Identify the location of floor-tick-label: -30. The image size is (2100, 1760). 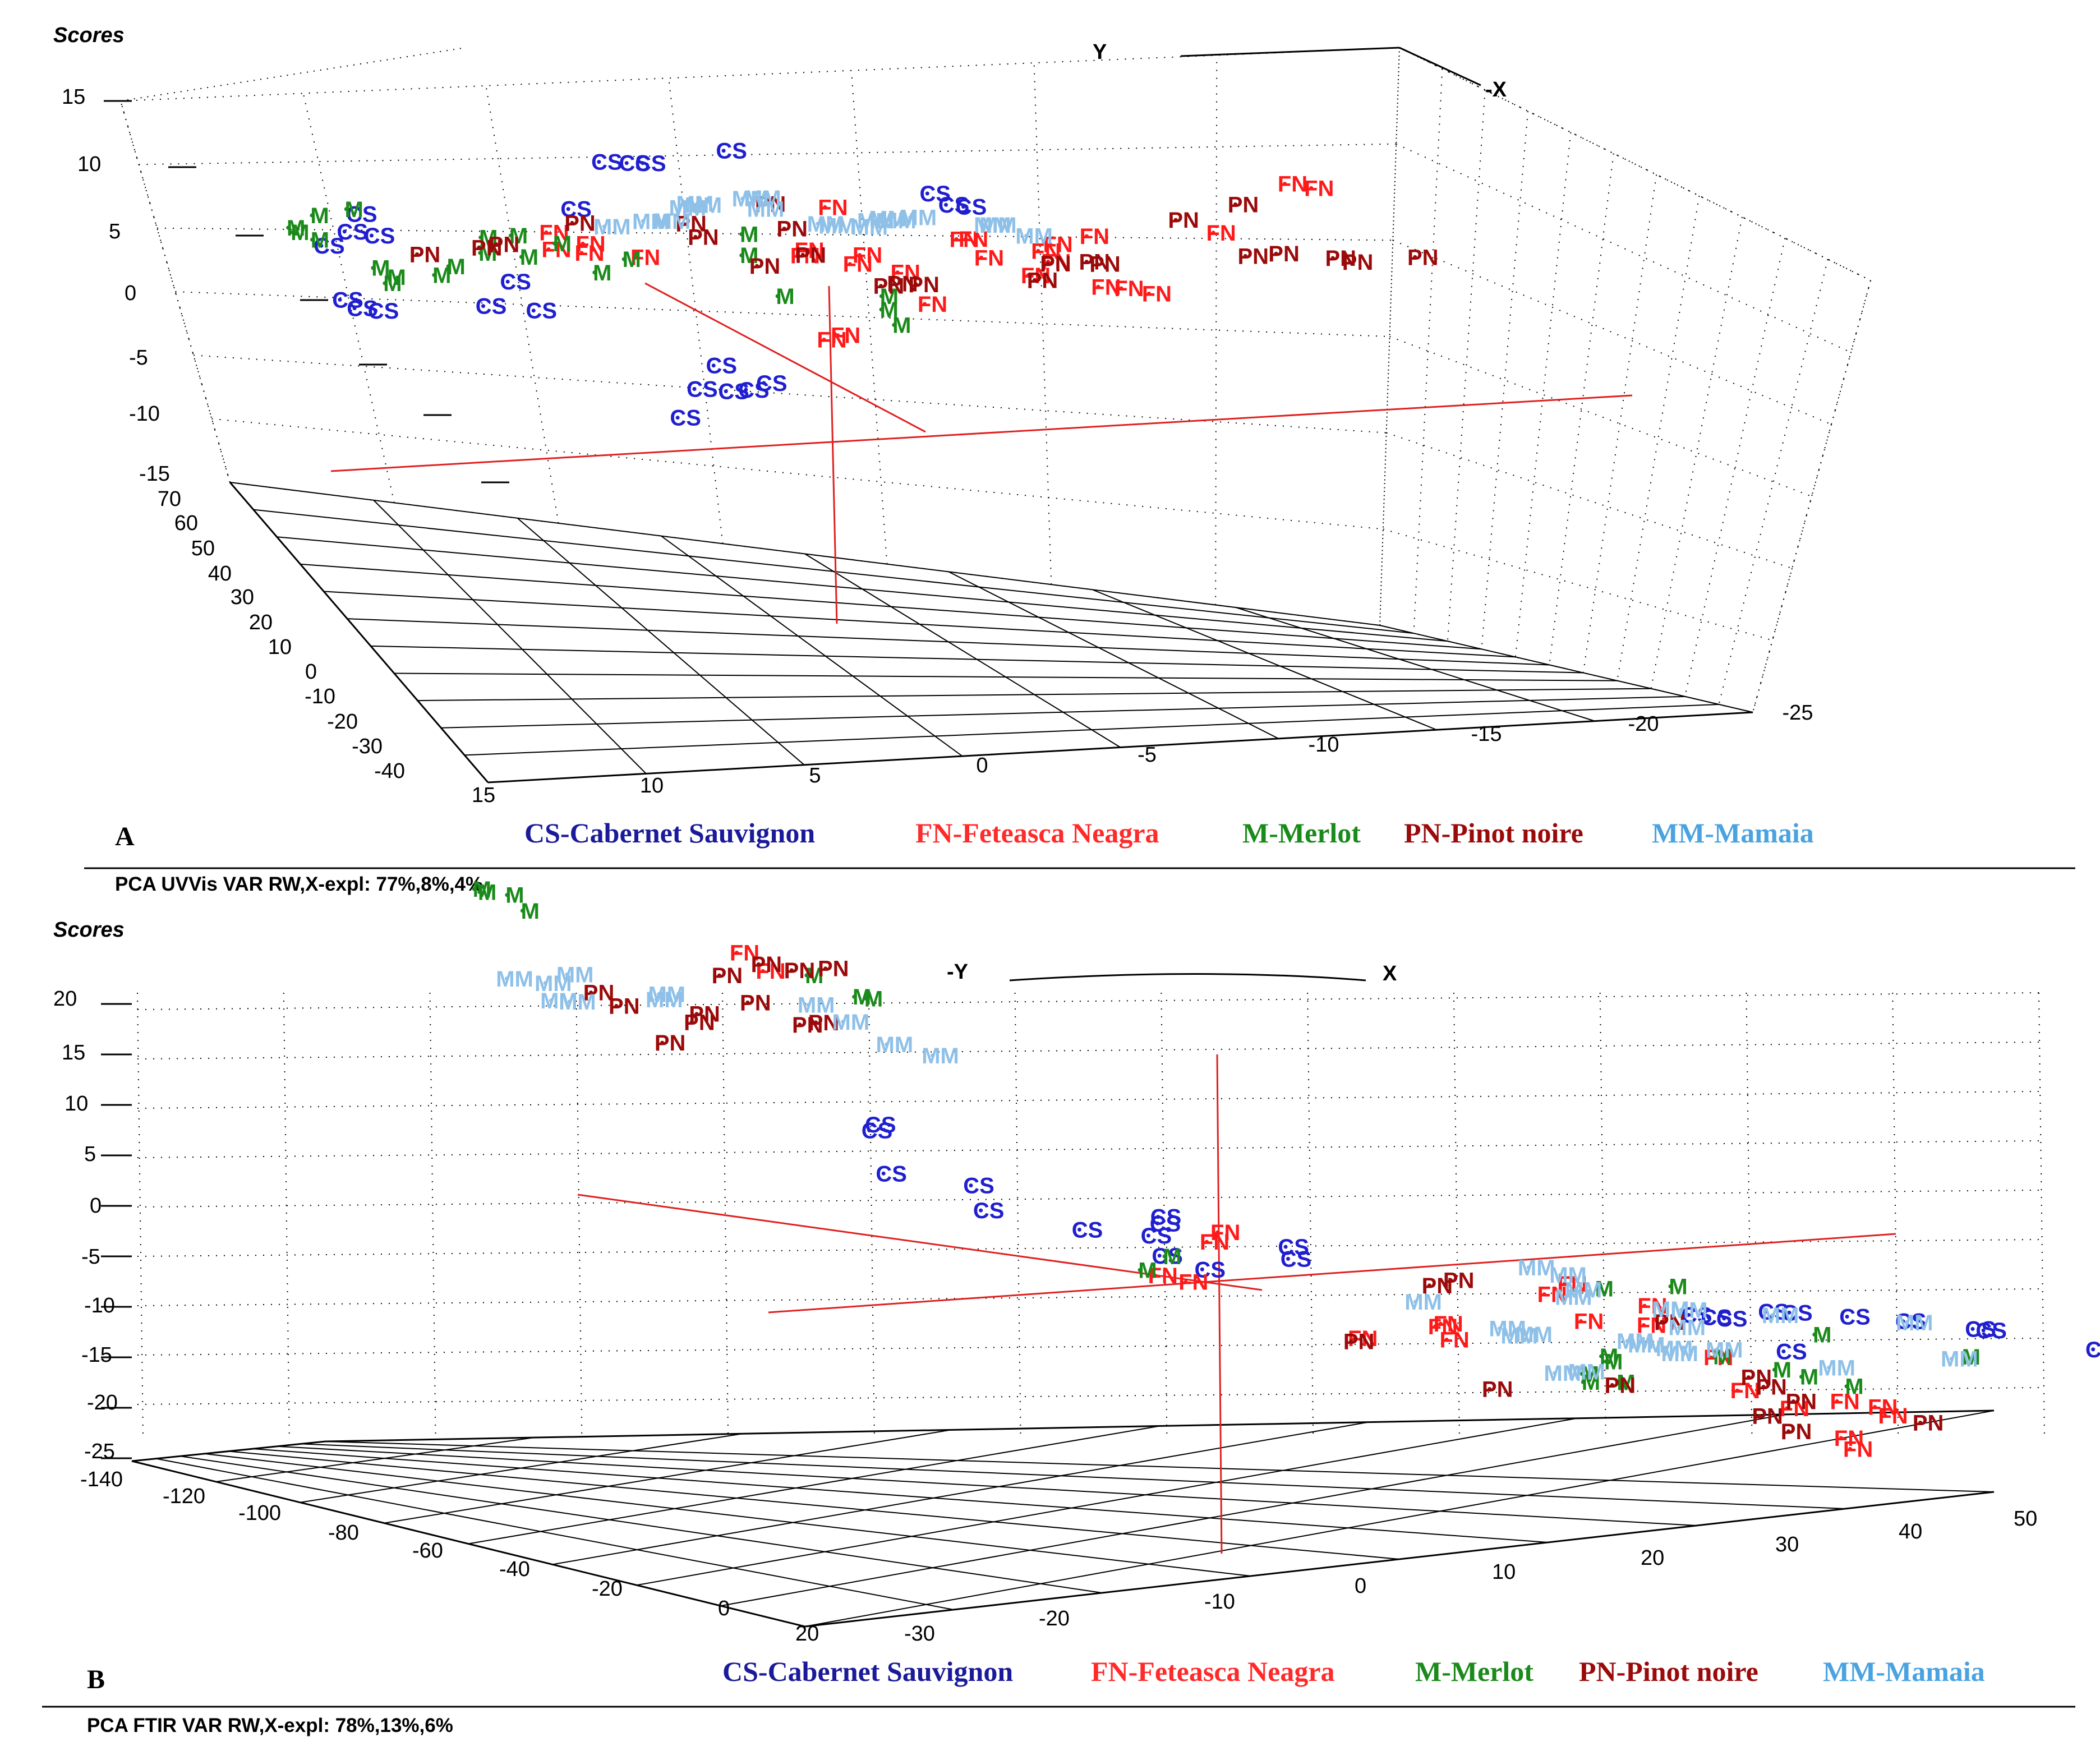
(368, 747).